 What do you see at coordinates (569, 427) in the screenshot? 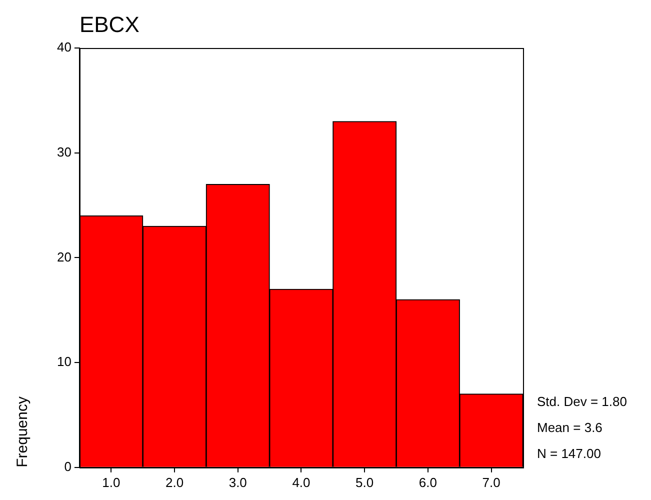
I see `text: Mean = 3.6` at bounding box center [569, 427].